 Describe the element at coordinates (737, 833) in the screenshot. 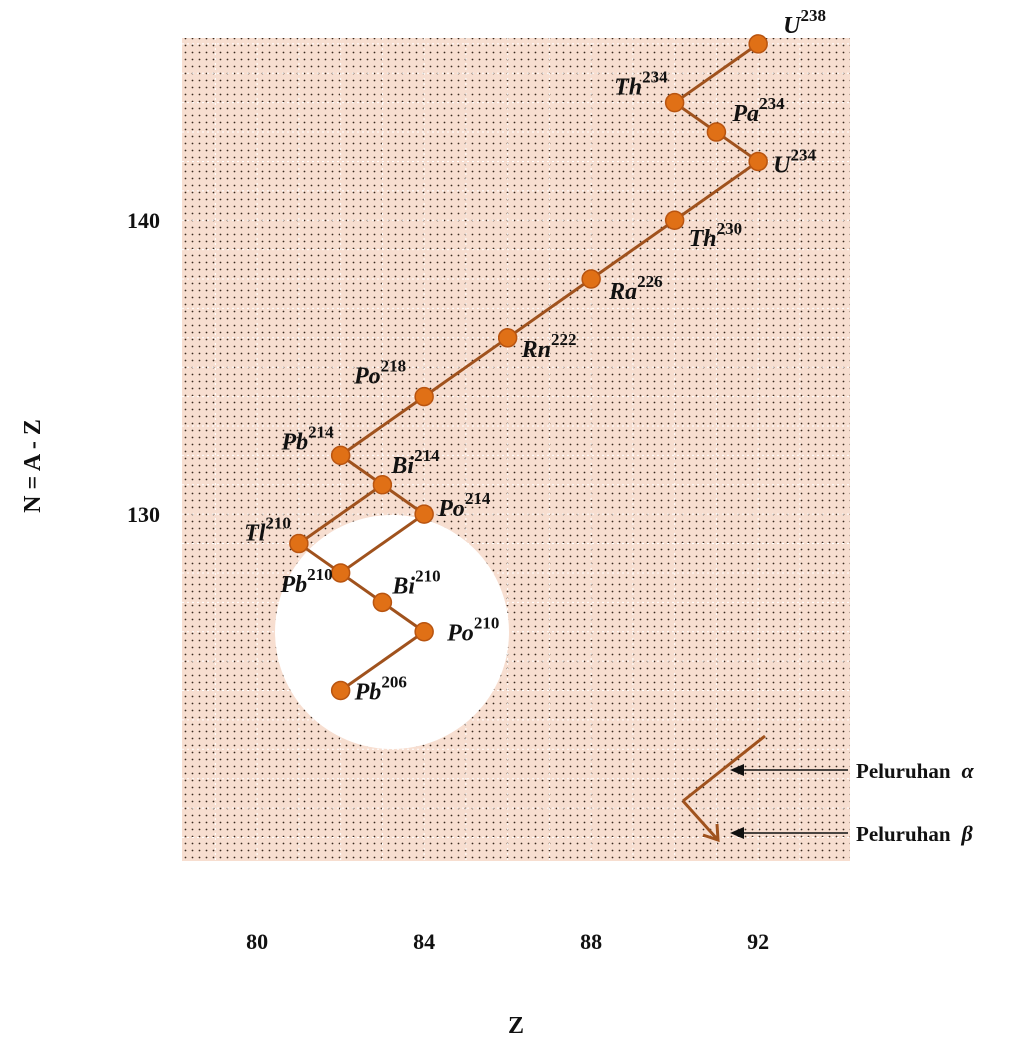

I see `legend-beta-pointer-head` at that location.